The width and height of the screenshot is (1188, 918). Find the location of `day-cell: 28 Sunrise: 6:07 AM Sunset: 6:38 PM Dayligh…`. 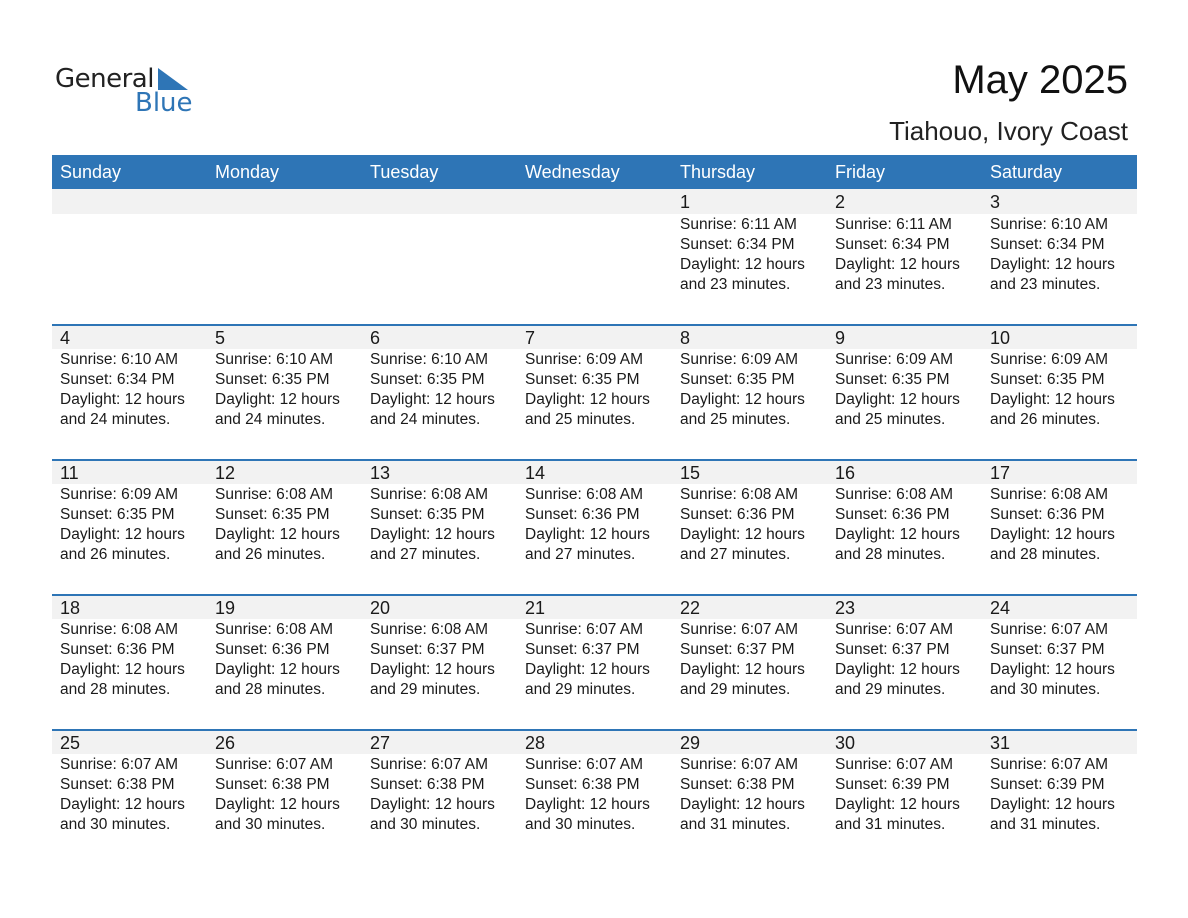

day-cell: 28 Sunrise: 6:07 AM Sunset: 6:38 PM Dayligh… is located at coordinates (594, 783).